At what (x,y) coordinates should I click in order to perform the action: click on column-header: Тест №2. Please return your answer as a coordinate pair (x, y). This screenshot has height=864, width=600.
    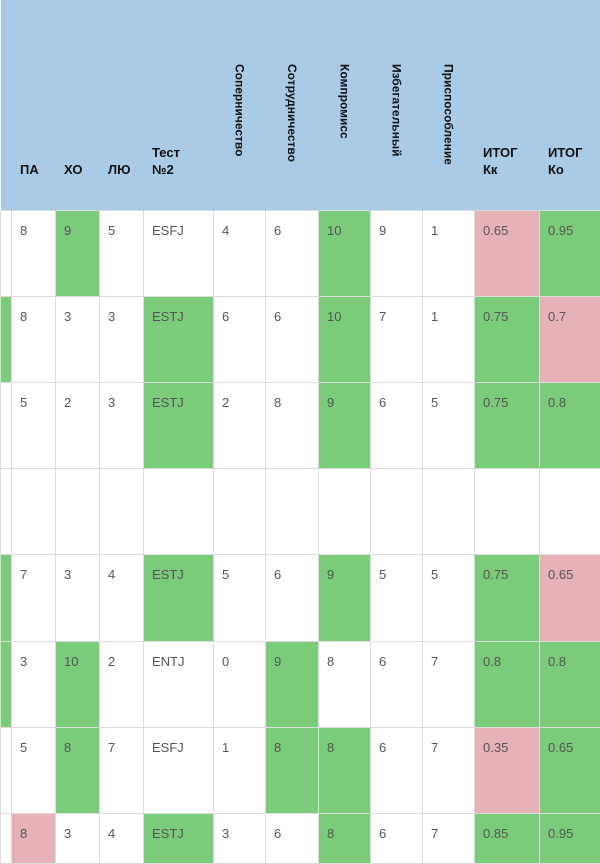
    Looking at the image, I should click on (178, 105).